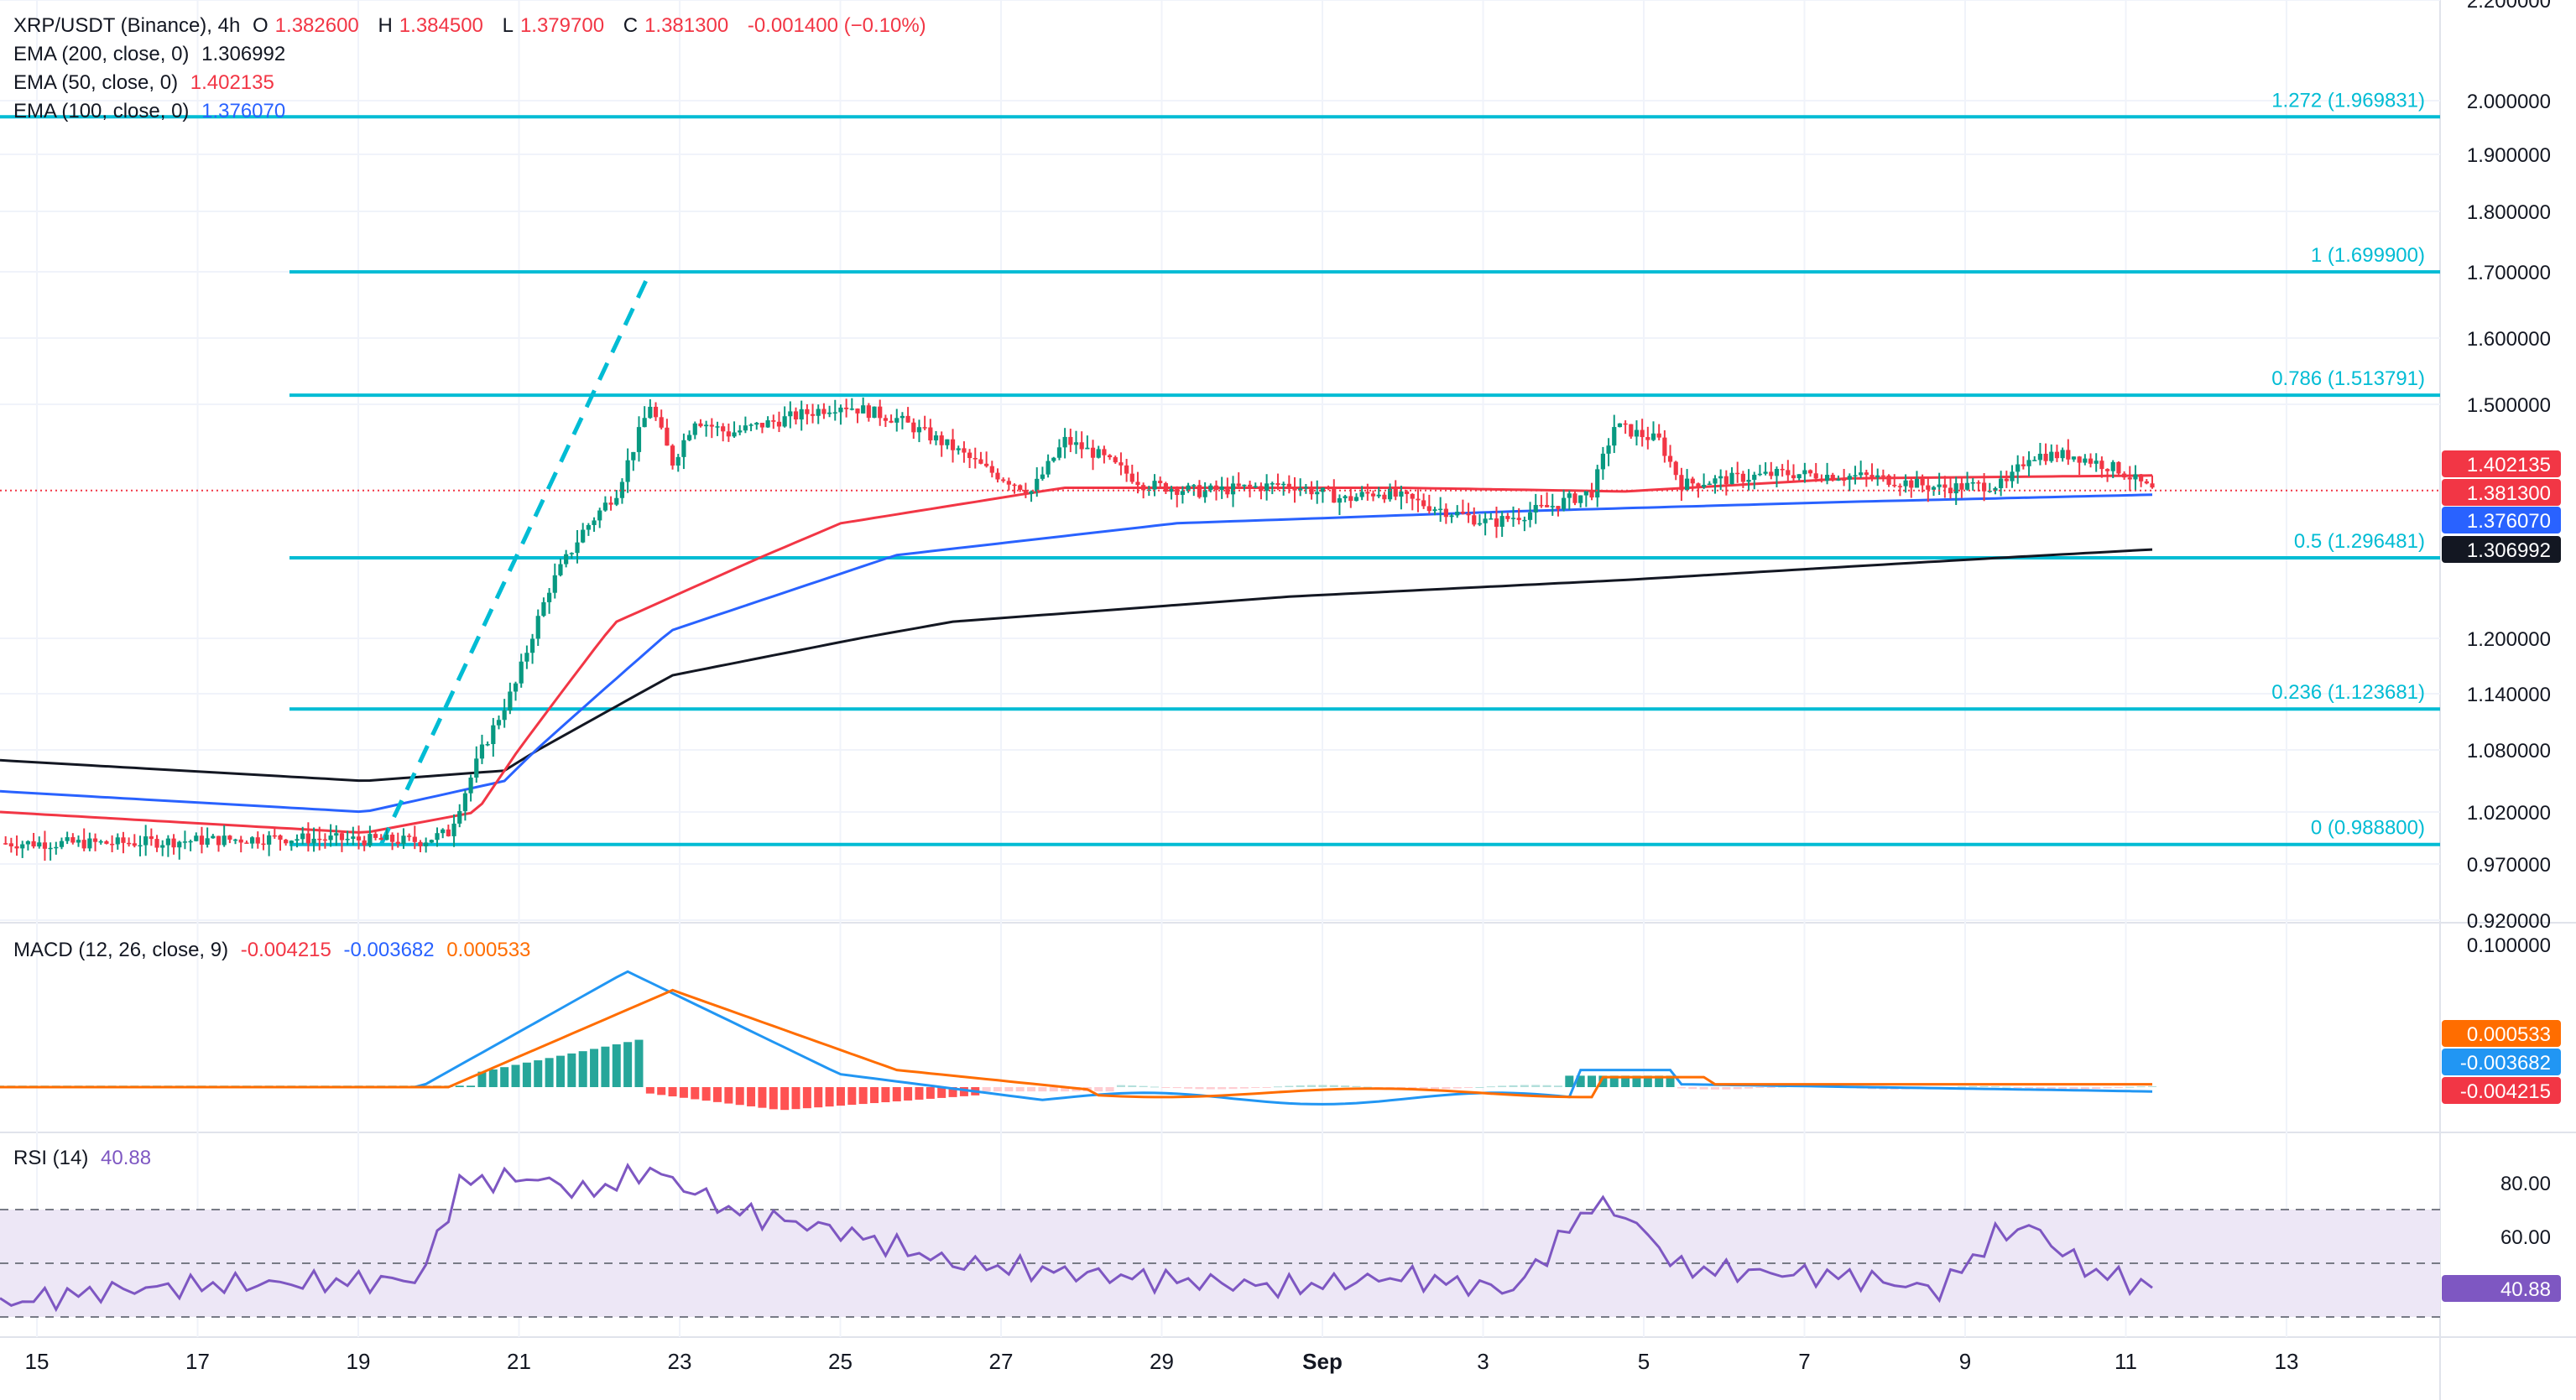 This screenshot has height=1400, width=2576. I want to click on ema100-label: EMA (100, close, 0), so click(101, 111).